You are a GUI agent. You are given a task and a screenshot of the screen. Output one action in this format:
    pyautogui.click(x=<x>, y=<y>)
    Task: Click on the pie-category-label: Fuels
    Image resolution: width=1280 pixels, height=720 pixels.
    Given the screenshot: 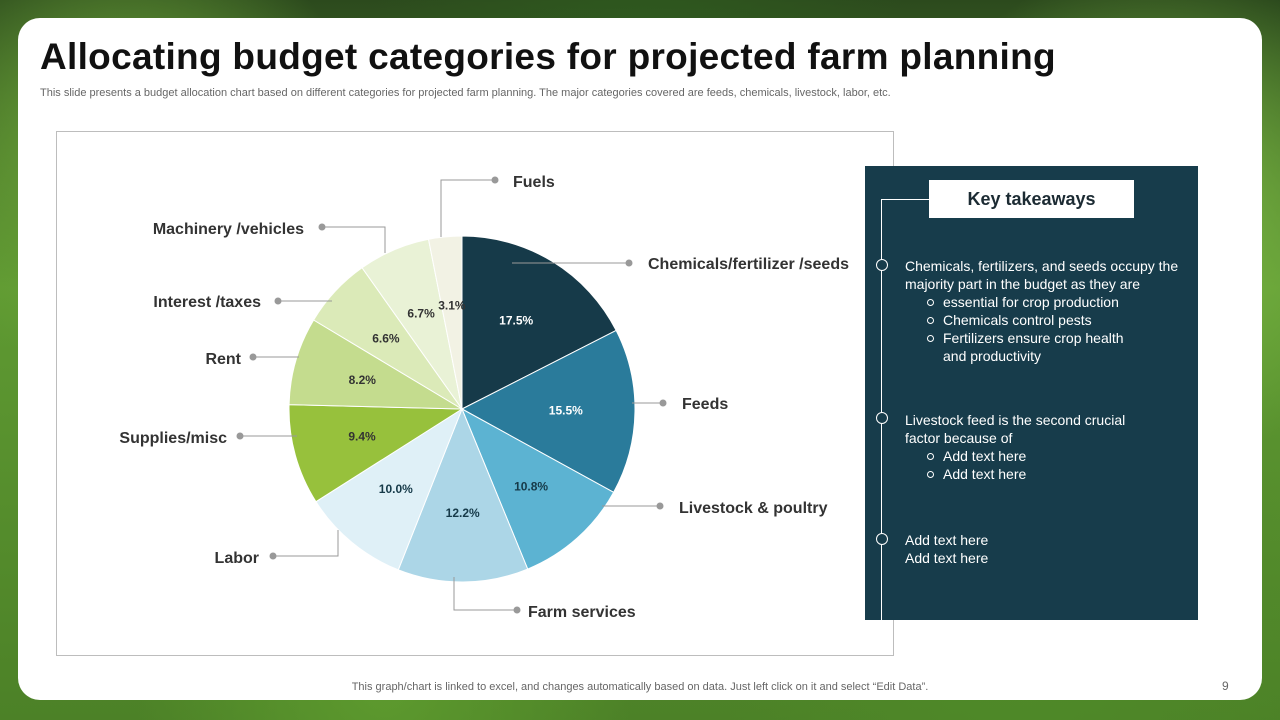 What is the action you would take?
    pyautogui.click(x=534, y=182)
    